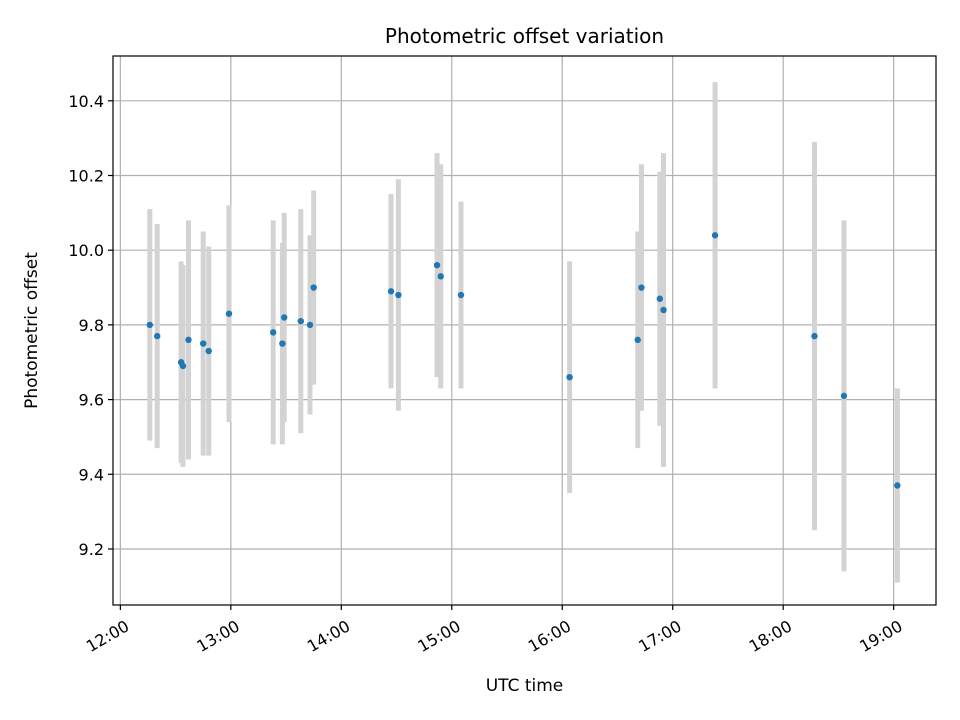 This screenshot has height=720, width=960. I want to click on chart-title: Photometric offset variation, so click(524, 36).